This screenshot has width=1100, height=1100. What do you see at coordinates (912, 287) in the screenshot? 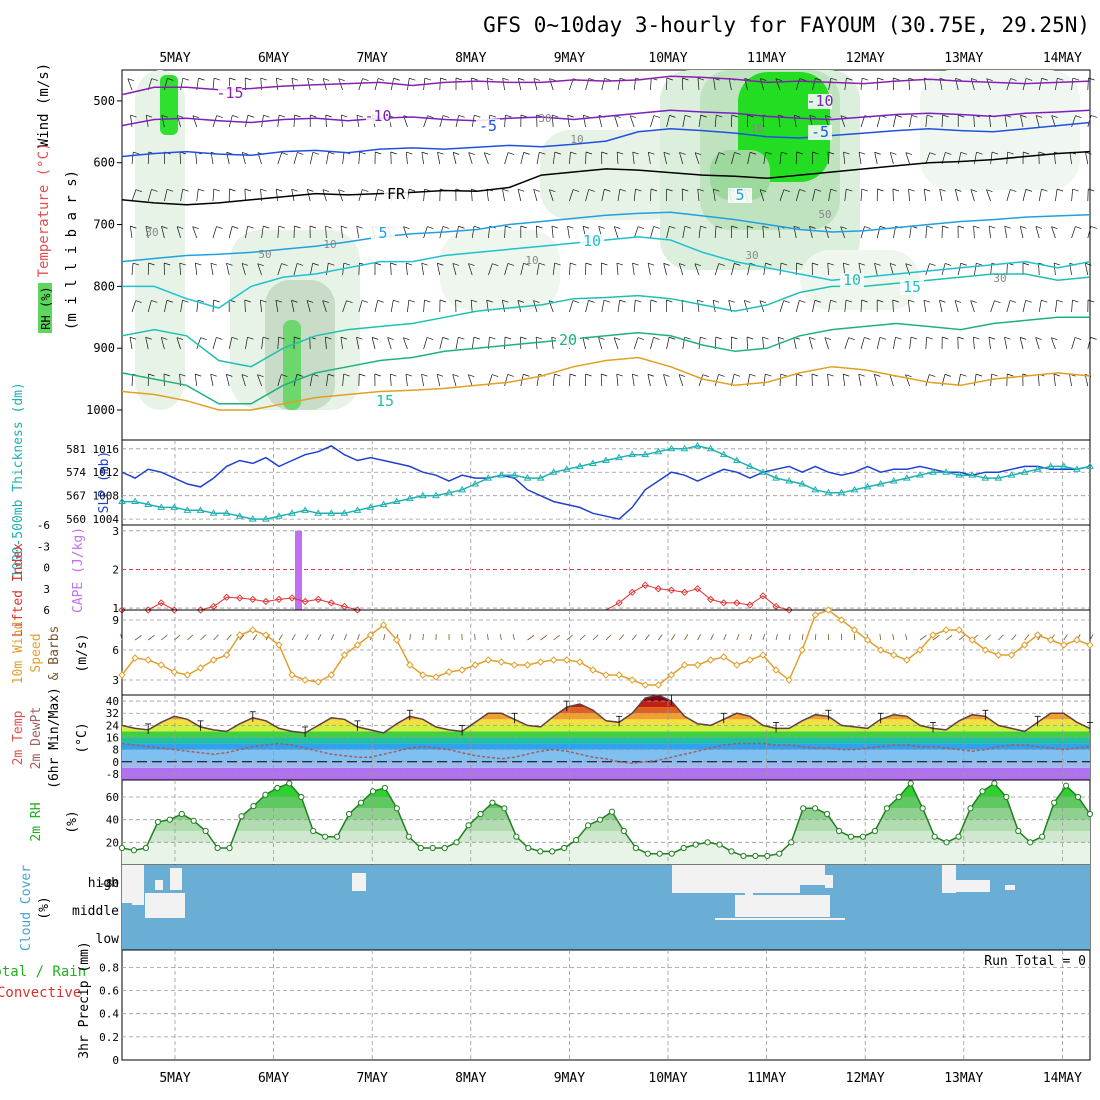
I see `temperature-contour-label: 15` at bounding box center [912, 287].